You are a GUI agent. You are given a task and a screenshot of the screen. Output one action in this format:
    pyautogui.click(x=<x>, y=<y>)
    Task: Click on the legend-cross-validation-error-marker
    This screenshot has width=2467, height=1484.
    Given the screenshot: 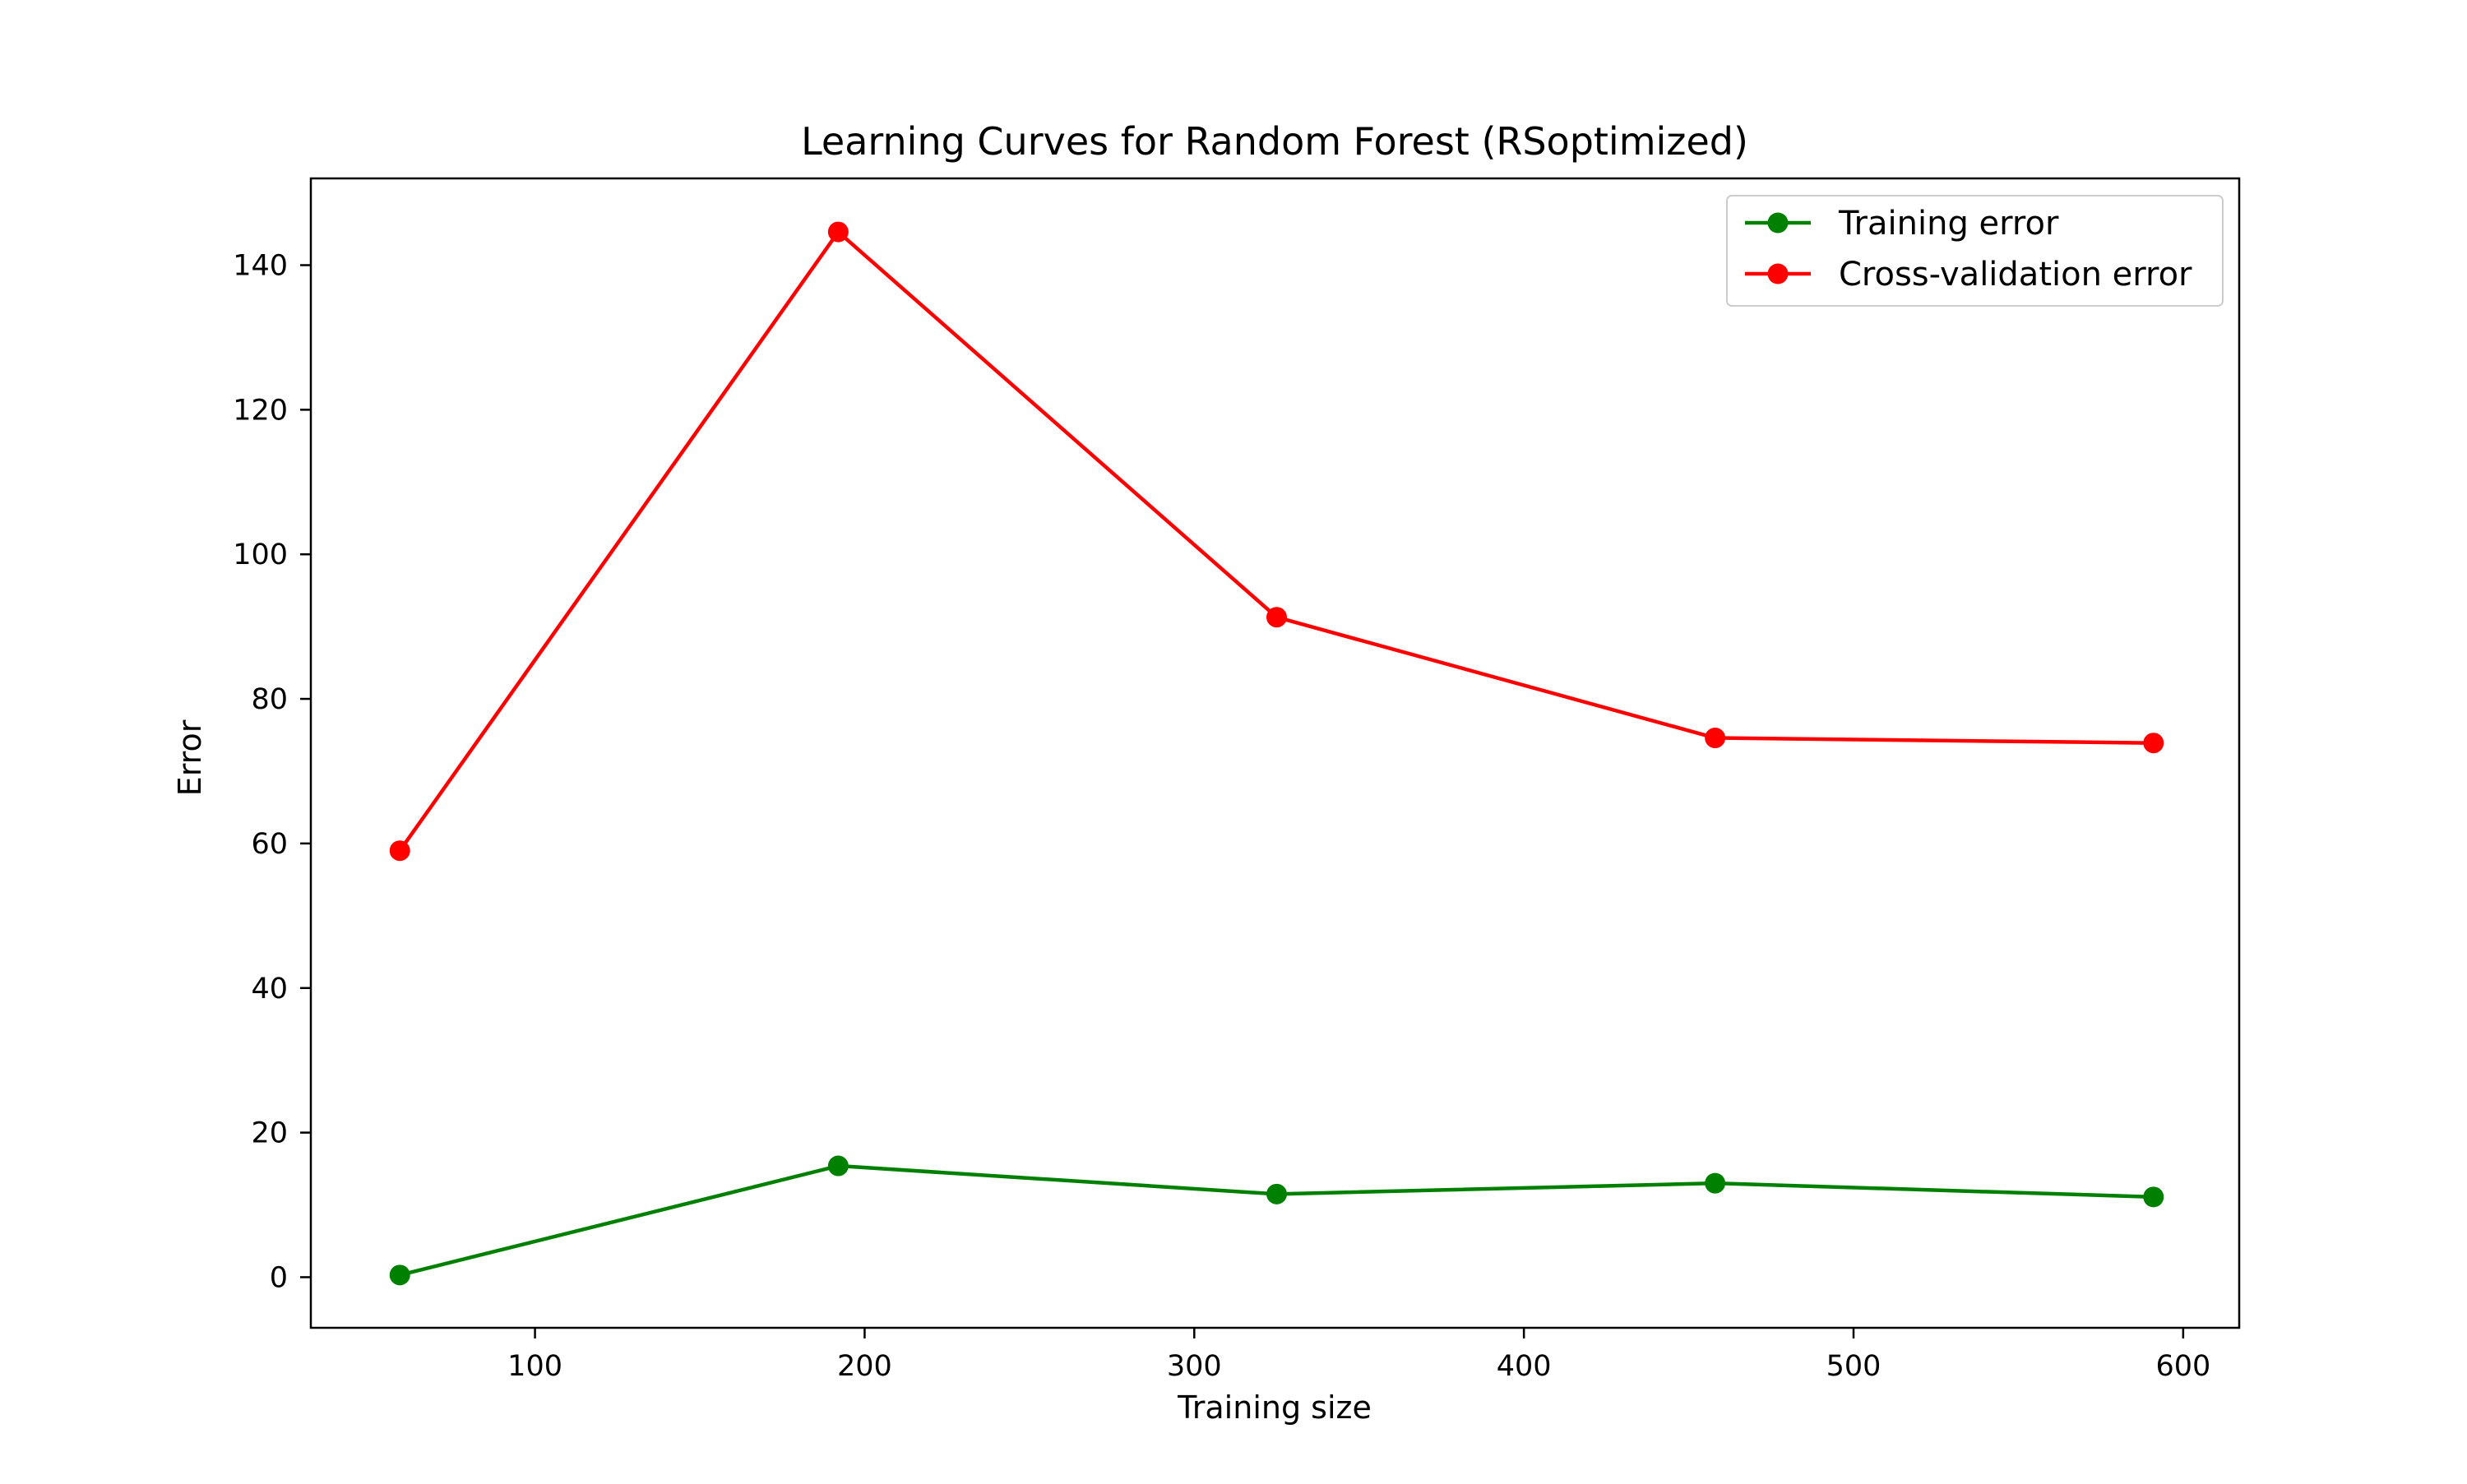 What is the action you would take?
    pyautogui.click(x=1778, y=273)
    